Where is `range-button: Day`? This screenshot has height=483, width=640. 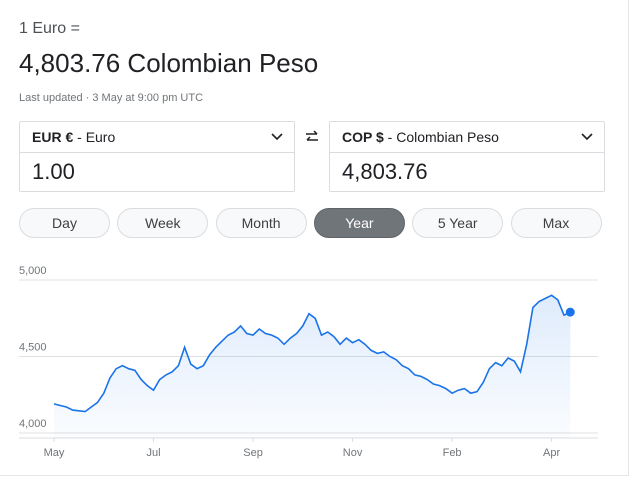
range-button: Day is located at coordinates (64, 223).